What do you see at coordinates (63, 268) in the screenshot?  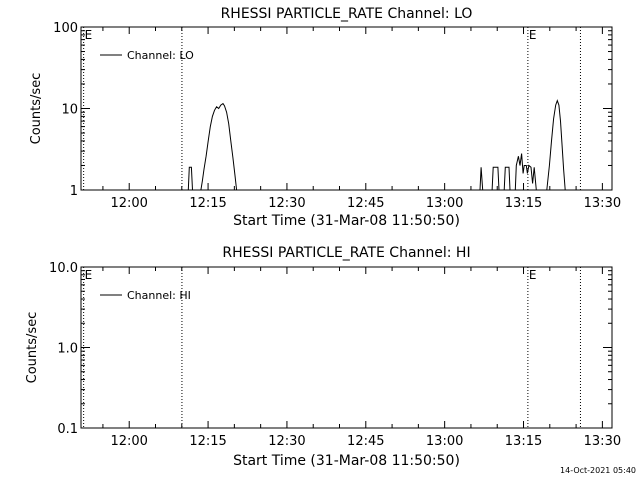 I see `y-tick-label: 10.0` at bounding box center [63, 268].